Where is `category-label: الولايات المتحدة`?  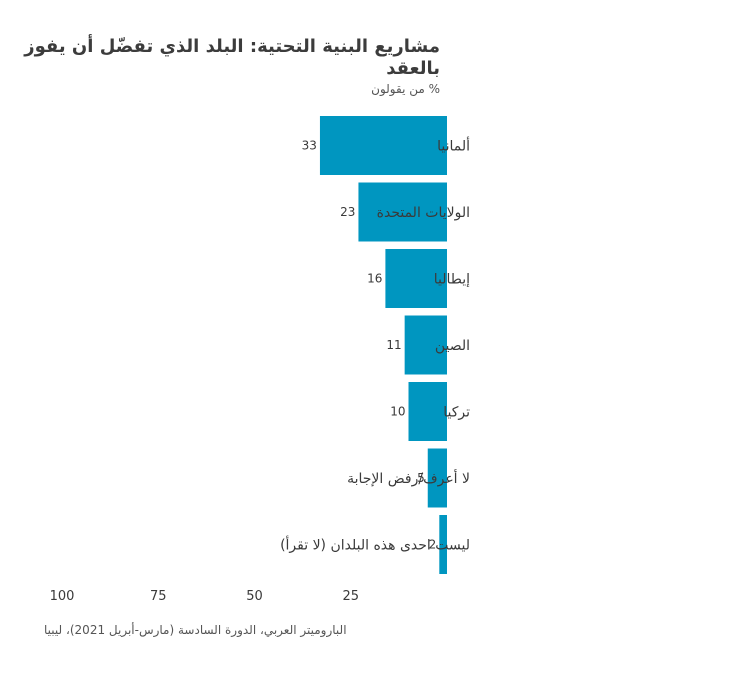 category-label: الولايات المتحدة is located at coordinates (423, 213).